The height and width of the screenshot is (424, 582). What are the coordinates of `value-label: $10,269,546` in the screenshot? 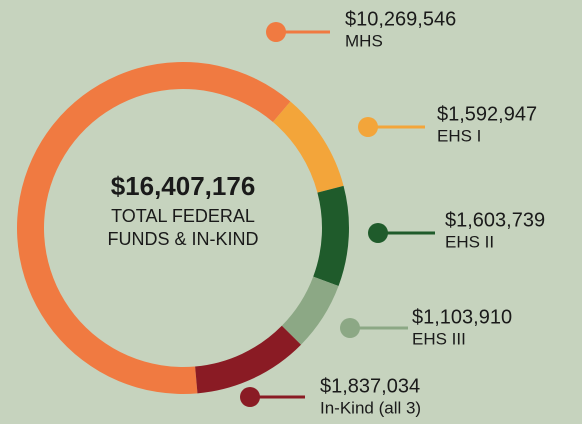 It's located at (400, 19).